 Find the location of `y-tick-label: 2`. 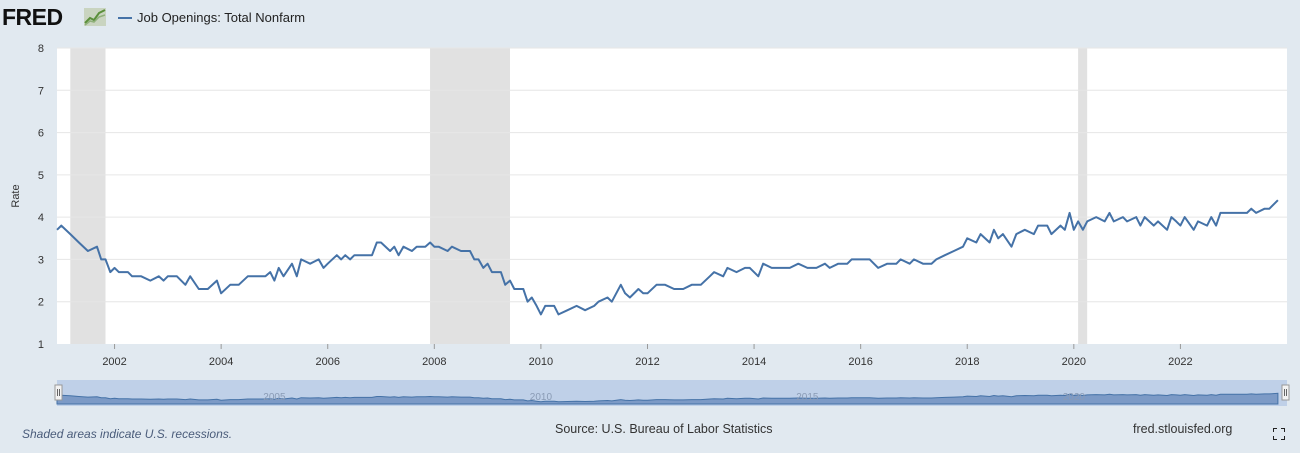

y-tick-label: 2 is located at coordinates (41, 303).